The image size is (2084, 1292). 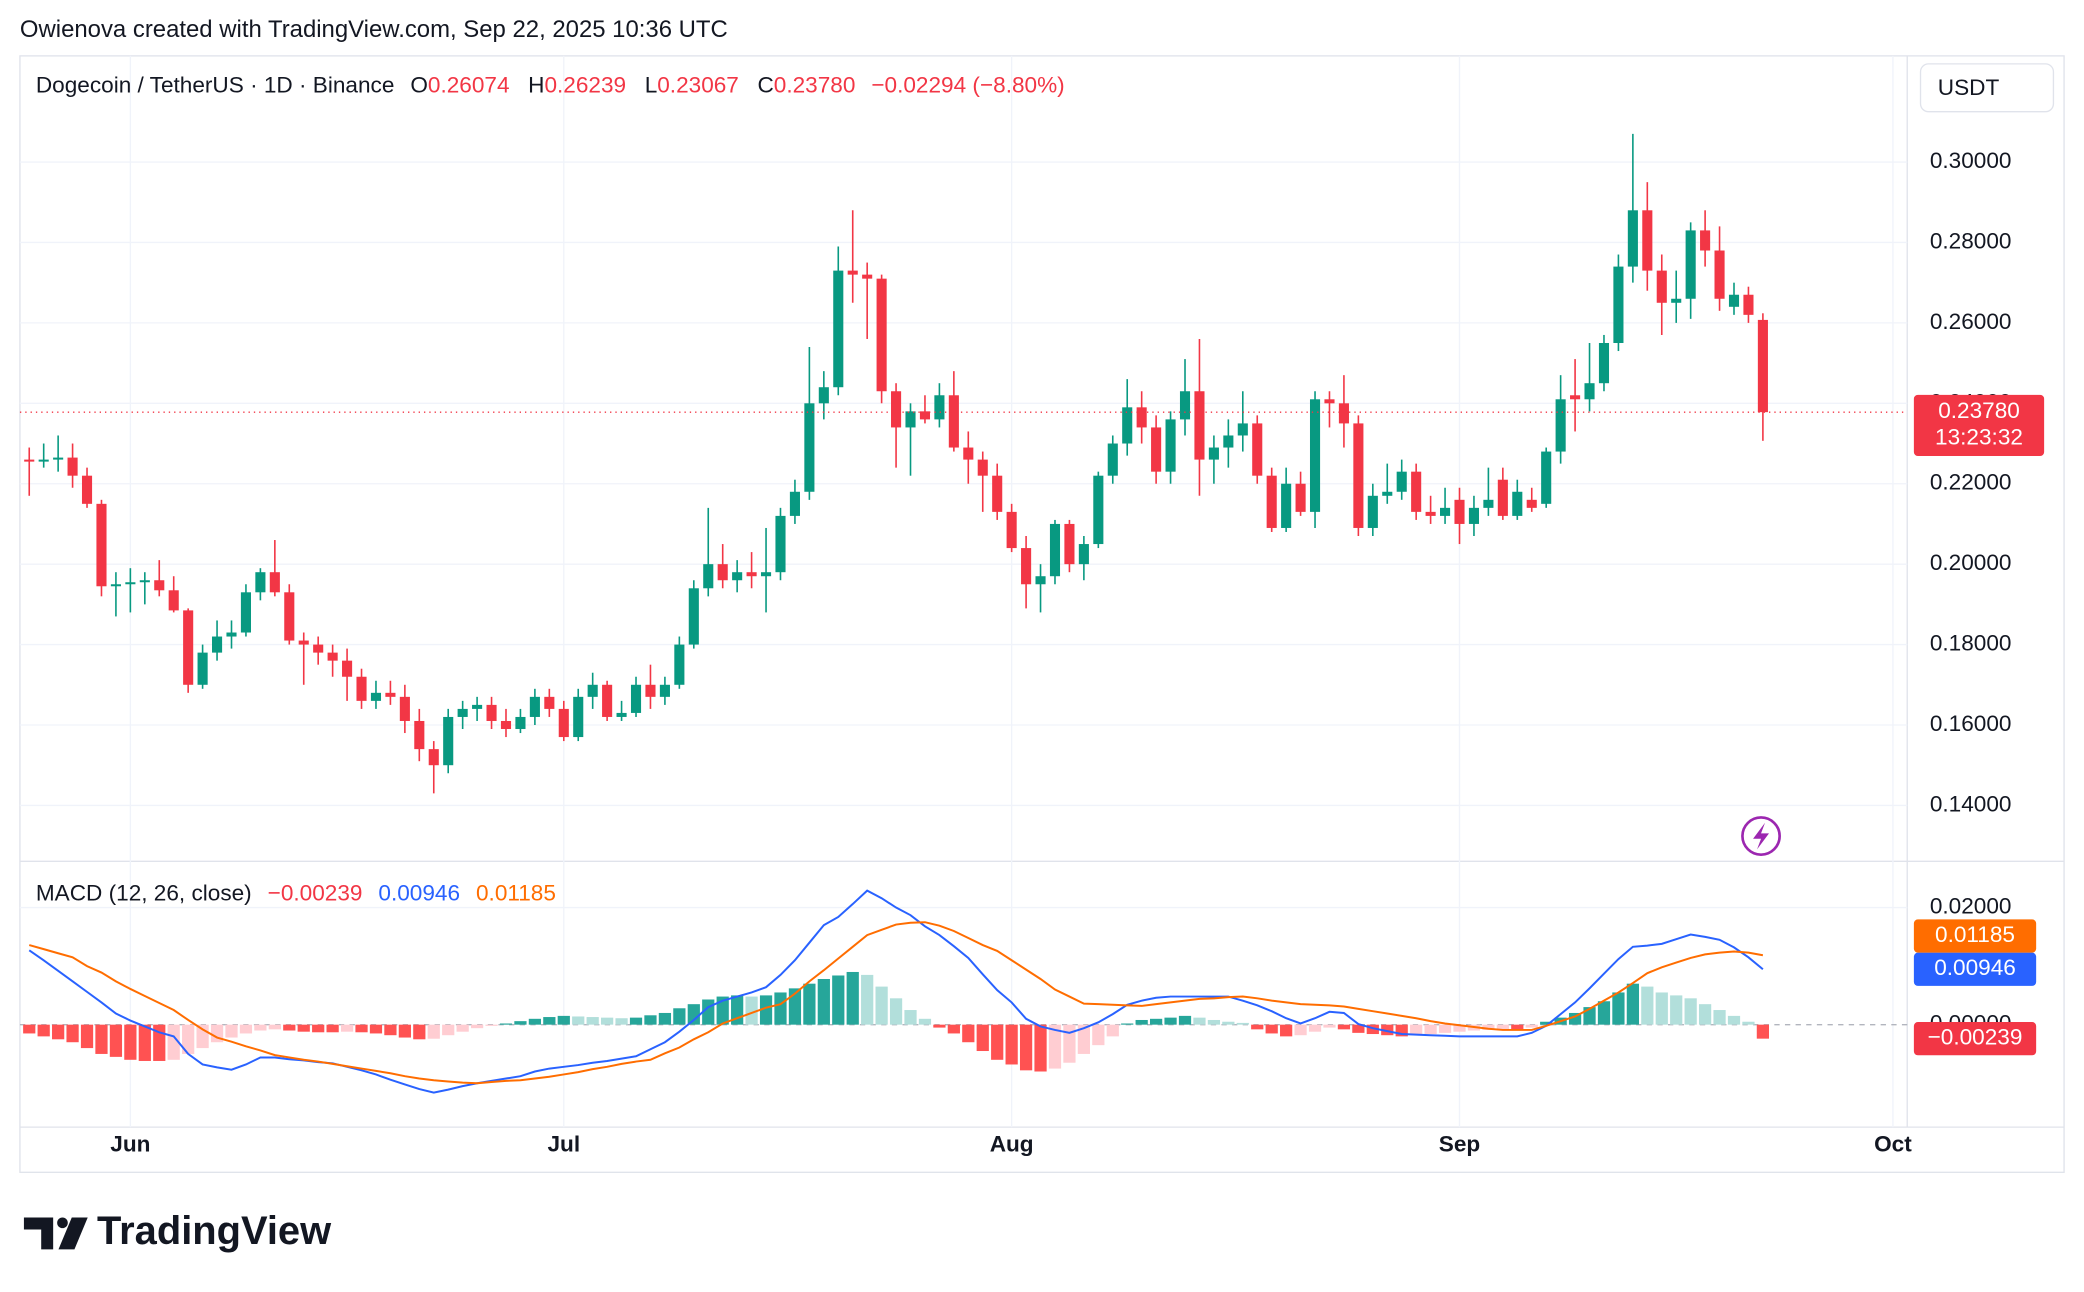 What do you see at coordinates (1971, 562) in the screenshot?
I see `y-tick-label: 0.20000` at bounding box center [1971, 562].